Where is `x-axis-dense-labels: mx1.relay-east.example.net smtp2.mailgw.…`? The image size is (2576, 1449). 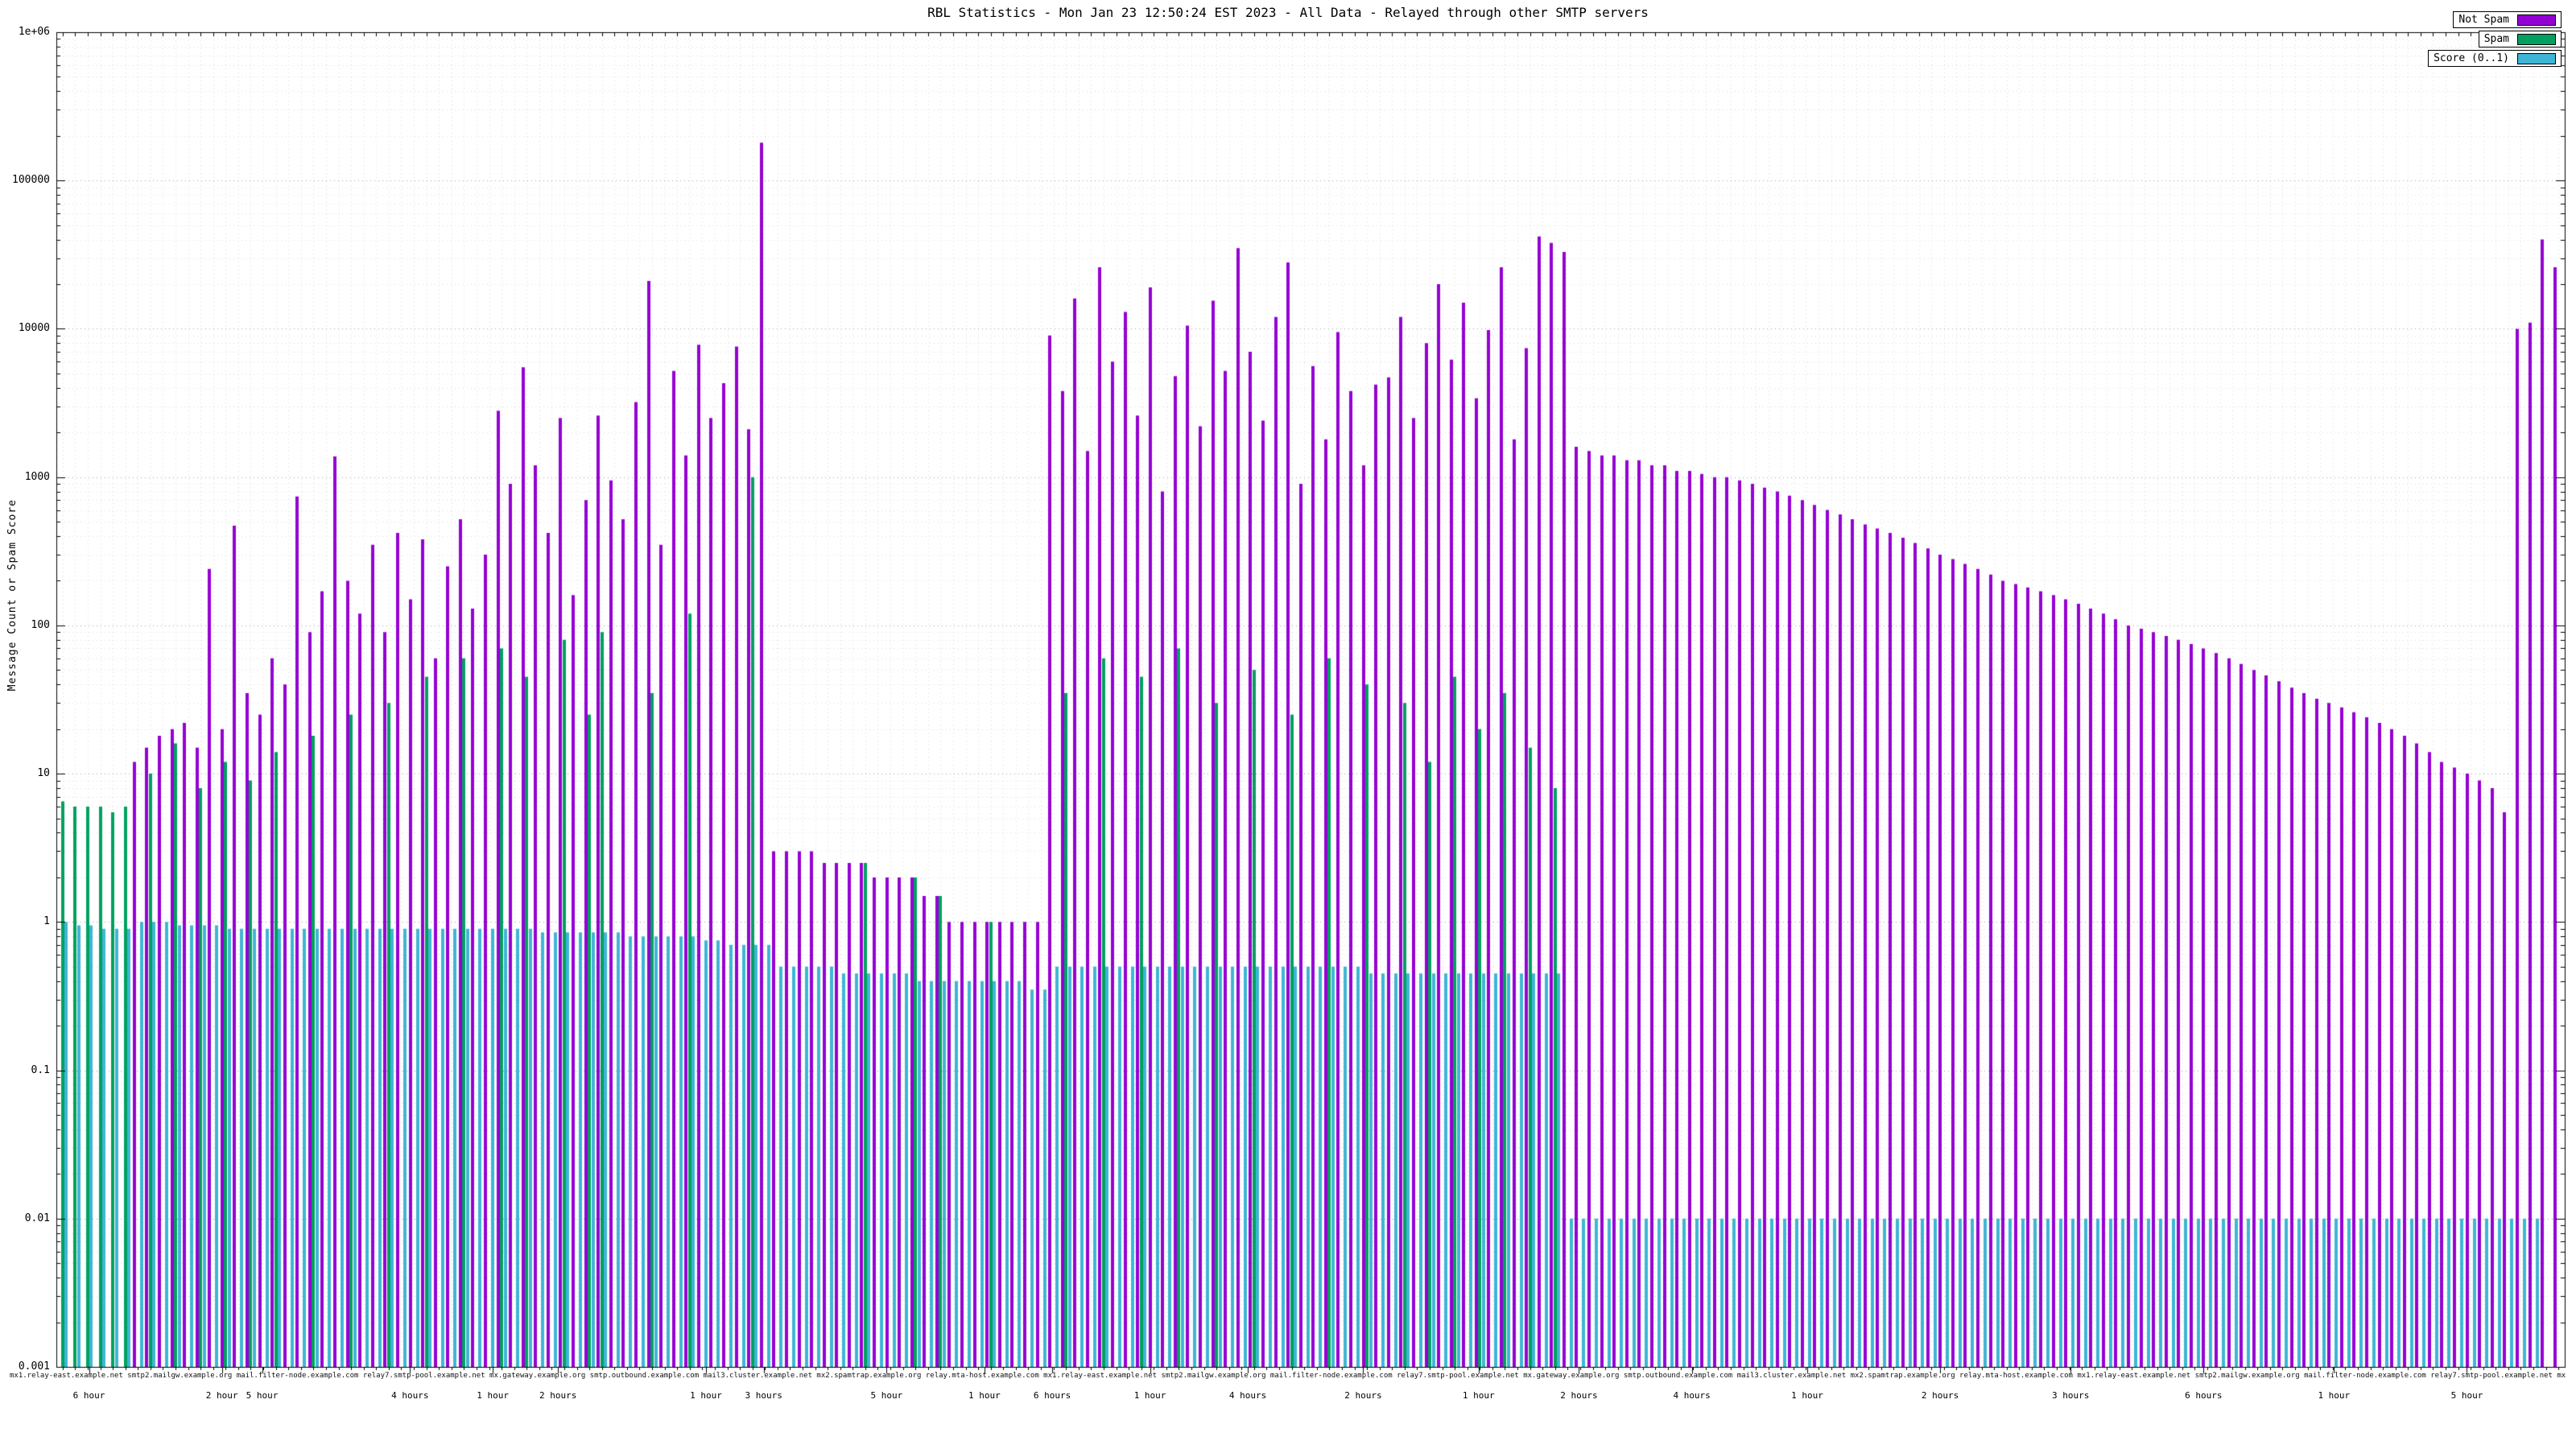
x-axis-dense-labels: mx1.relay-east.example.net smtp2.mailgw.… is located at coordinates (1288, 1376).